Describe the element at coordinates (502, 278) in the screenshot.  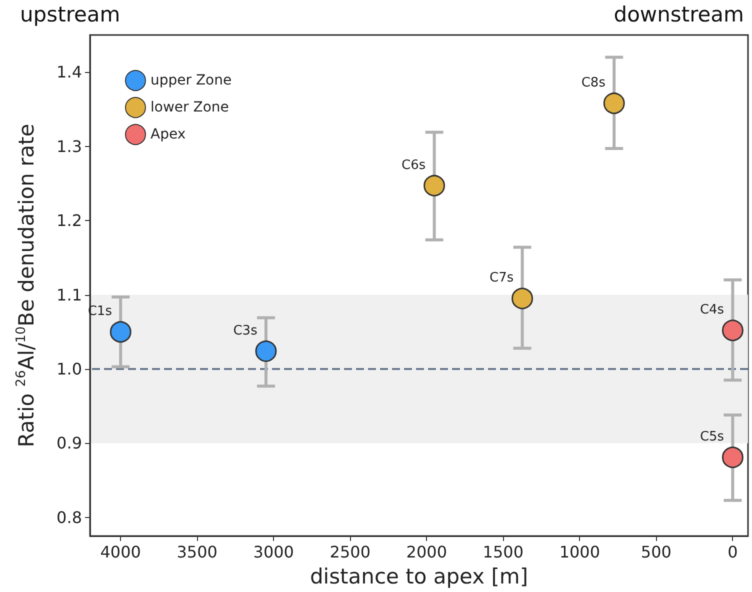
I see `data-label: C7s` at that location.